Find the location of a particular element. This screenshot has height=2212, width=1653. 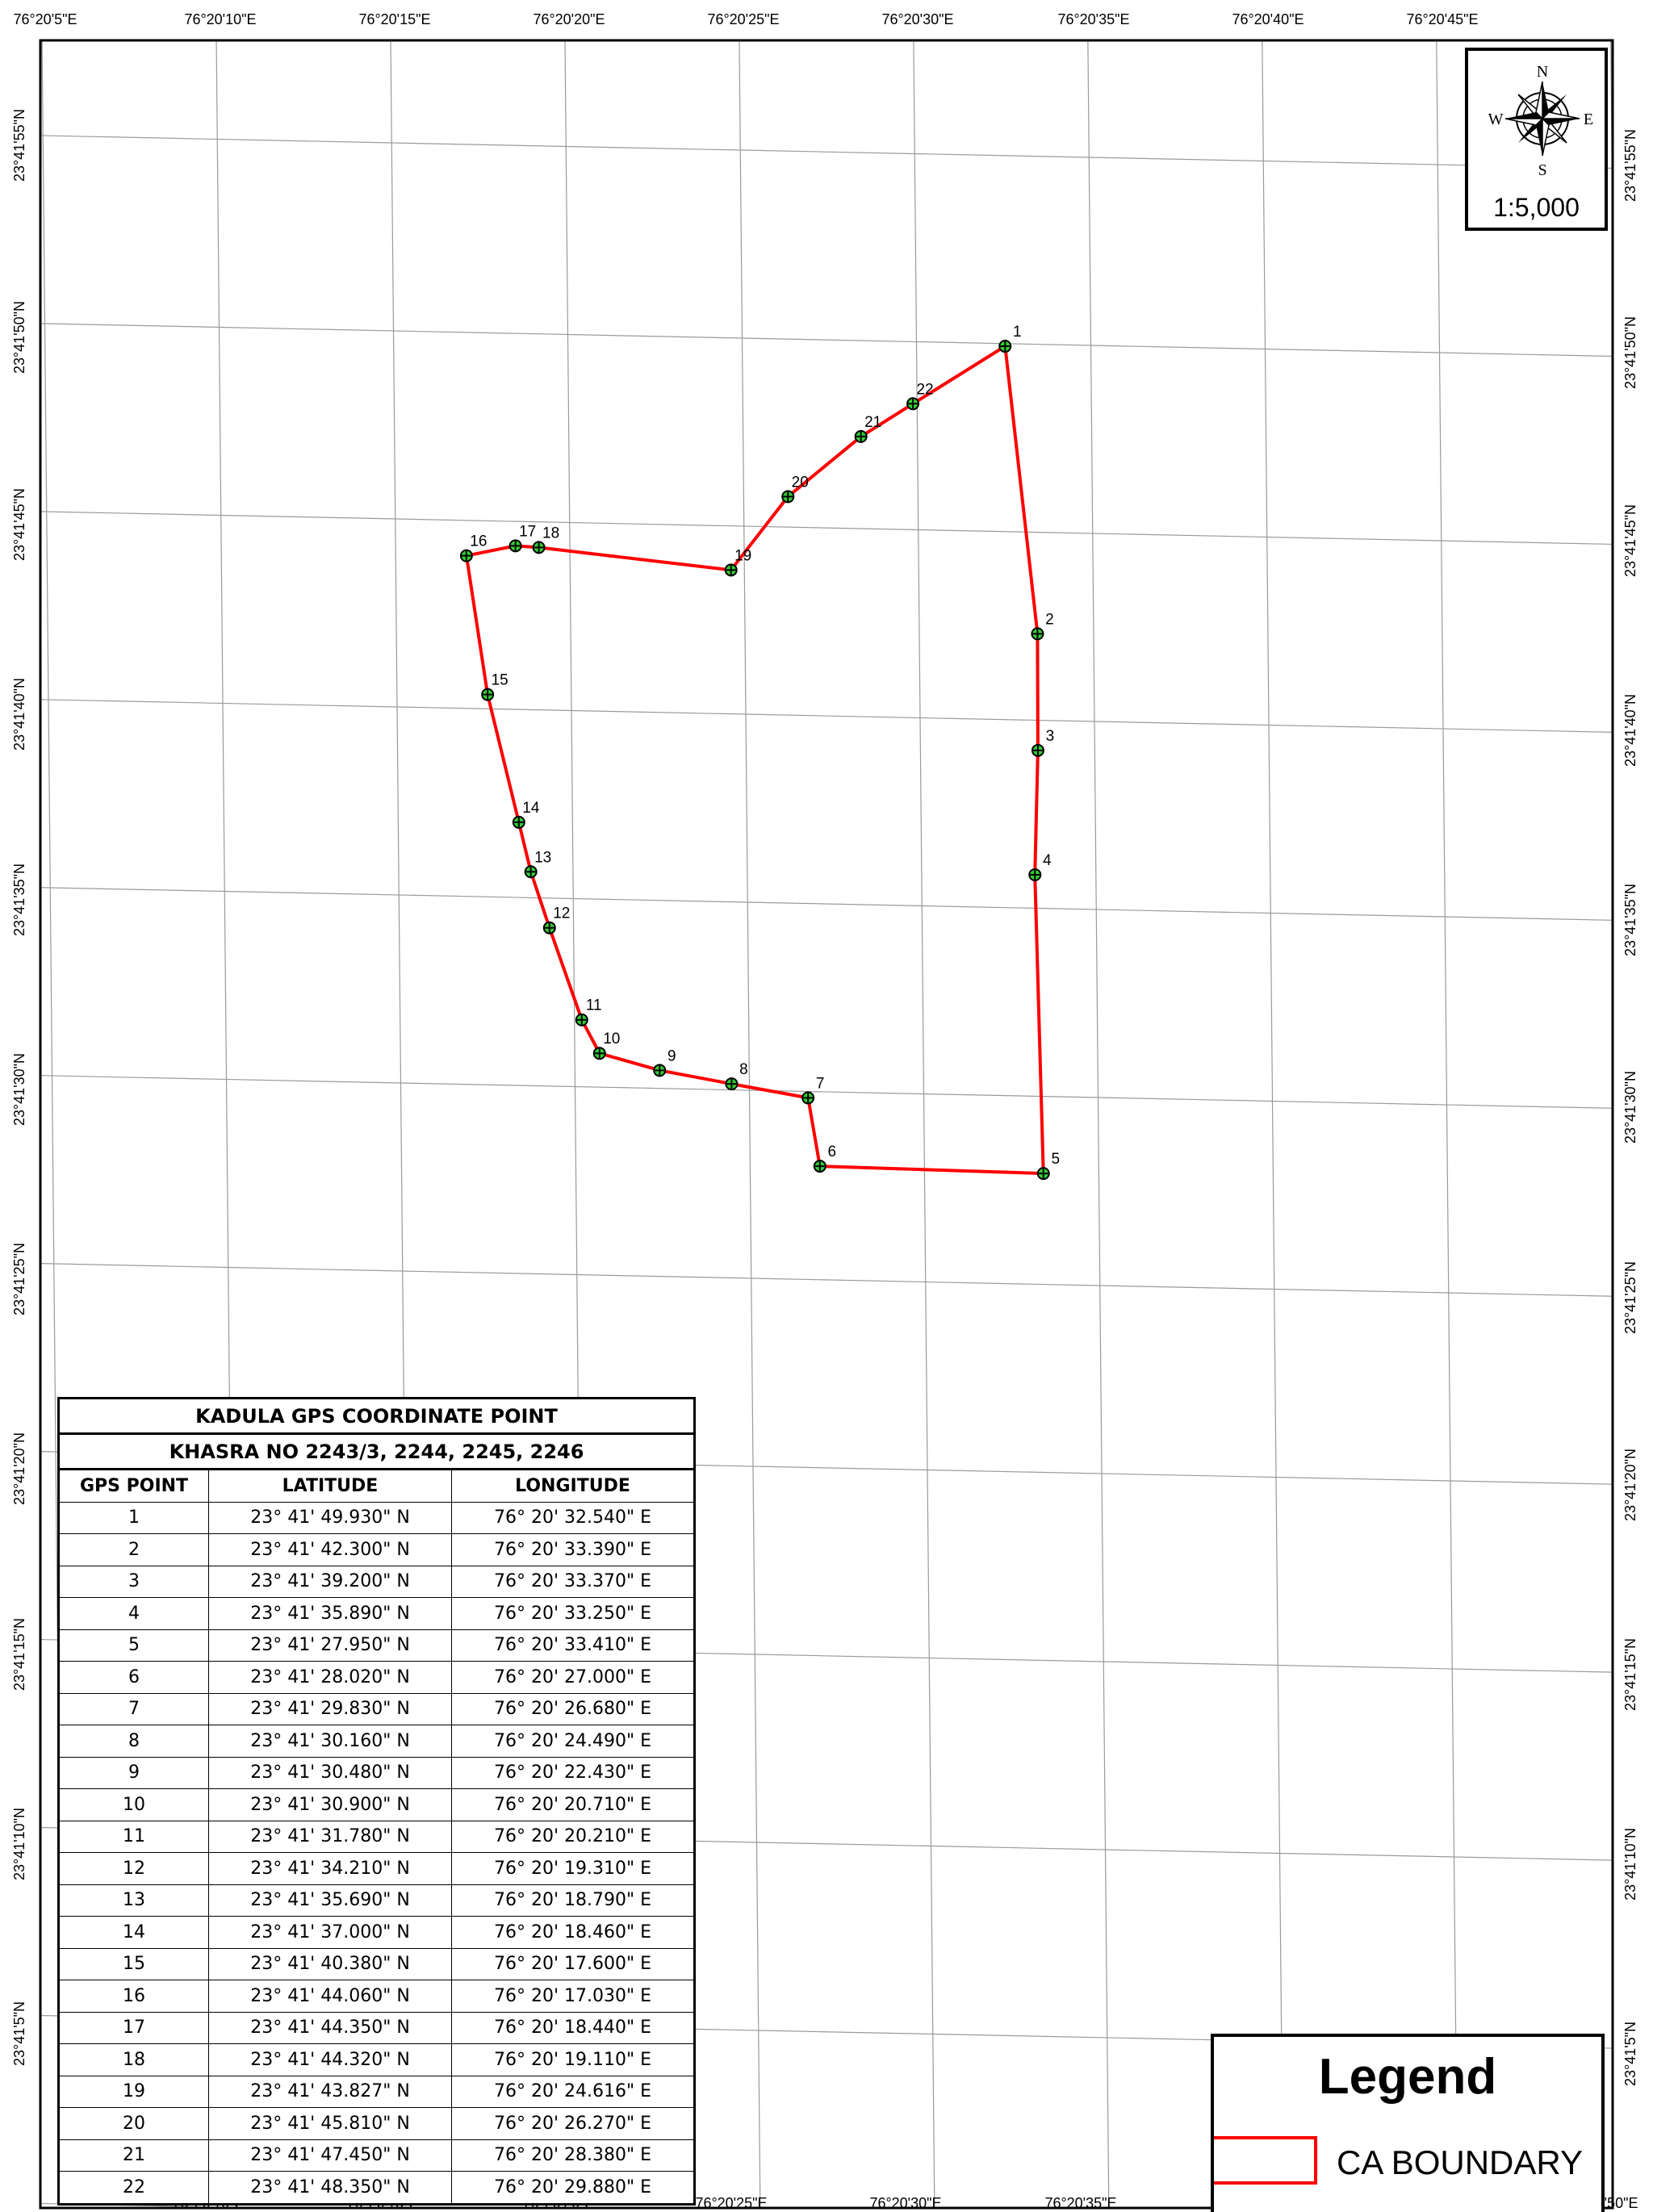

left-lat-label: 23°41'15"N is located at coordinates (19, 1654).